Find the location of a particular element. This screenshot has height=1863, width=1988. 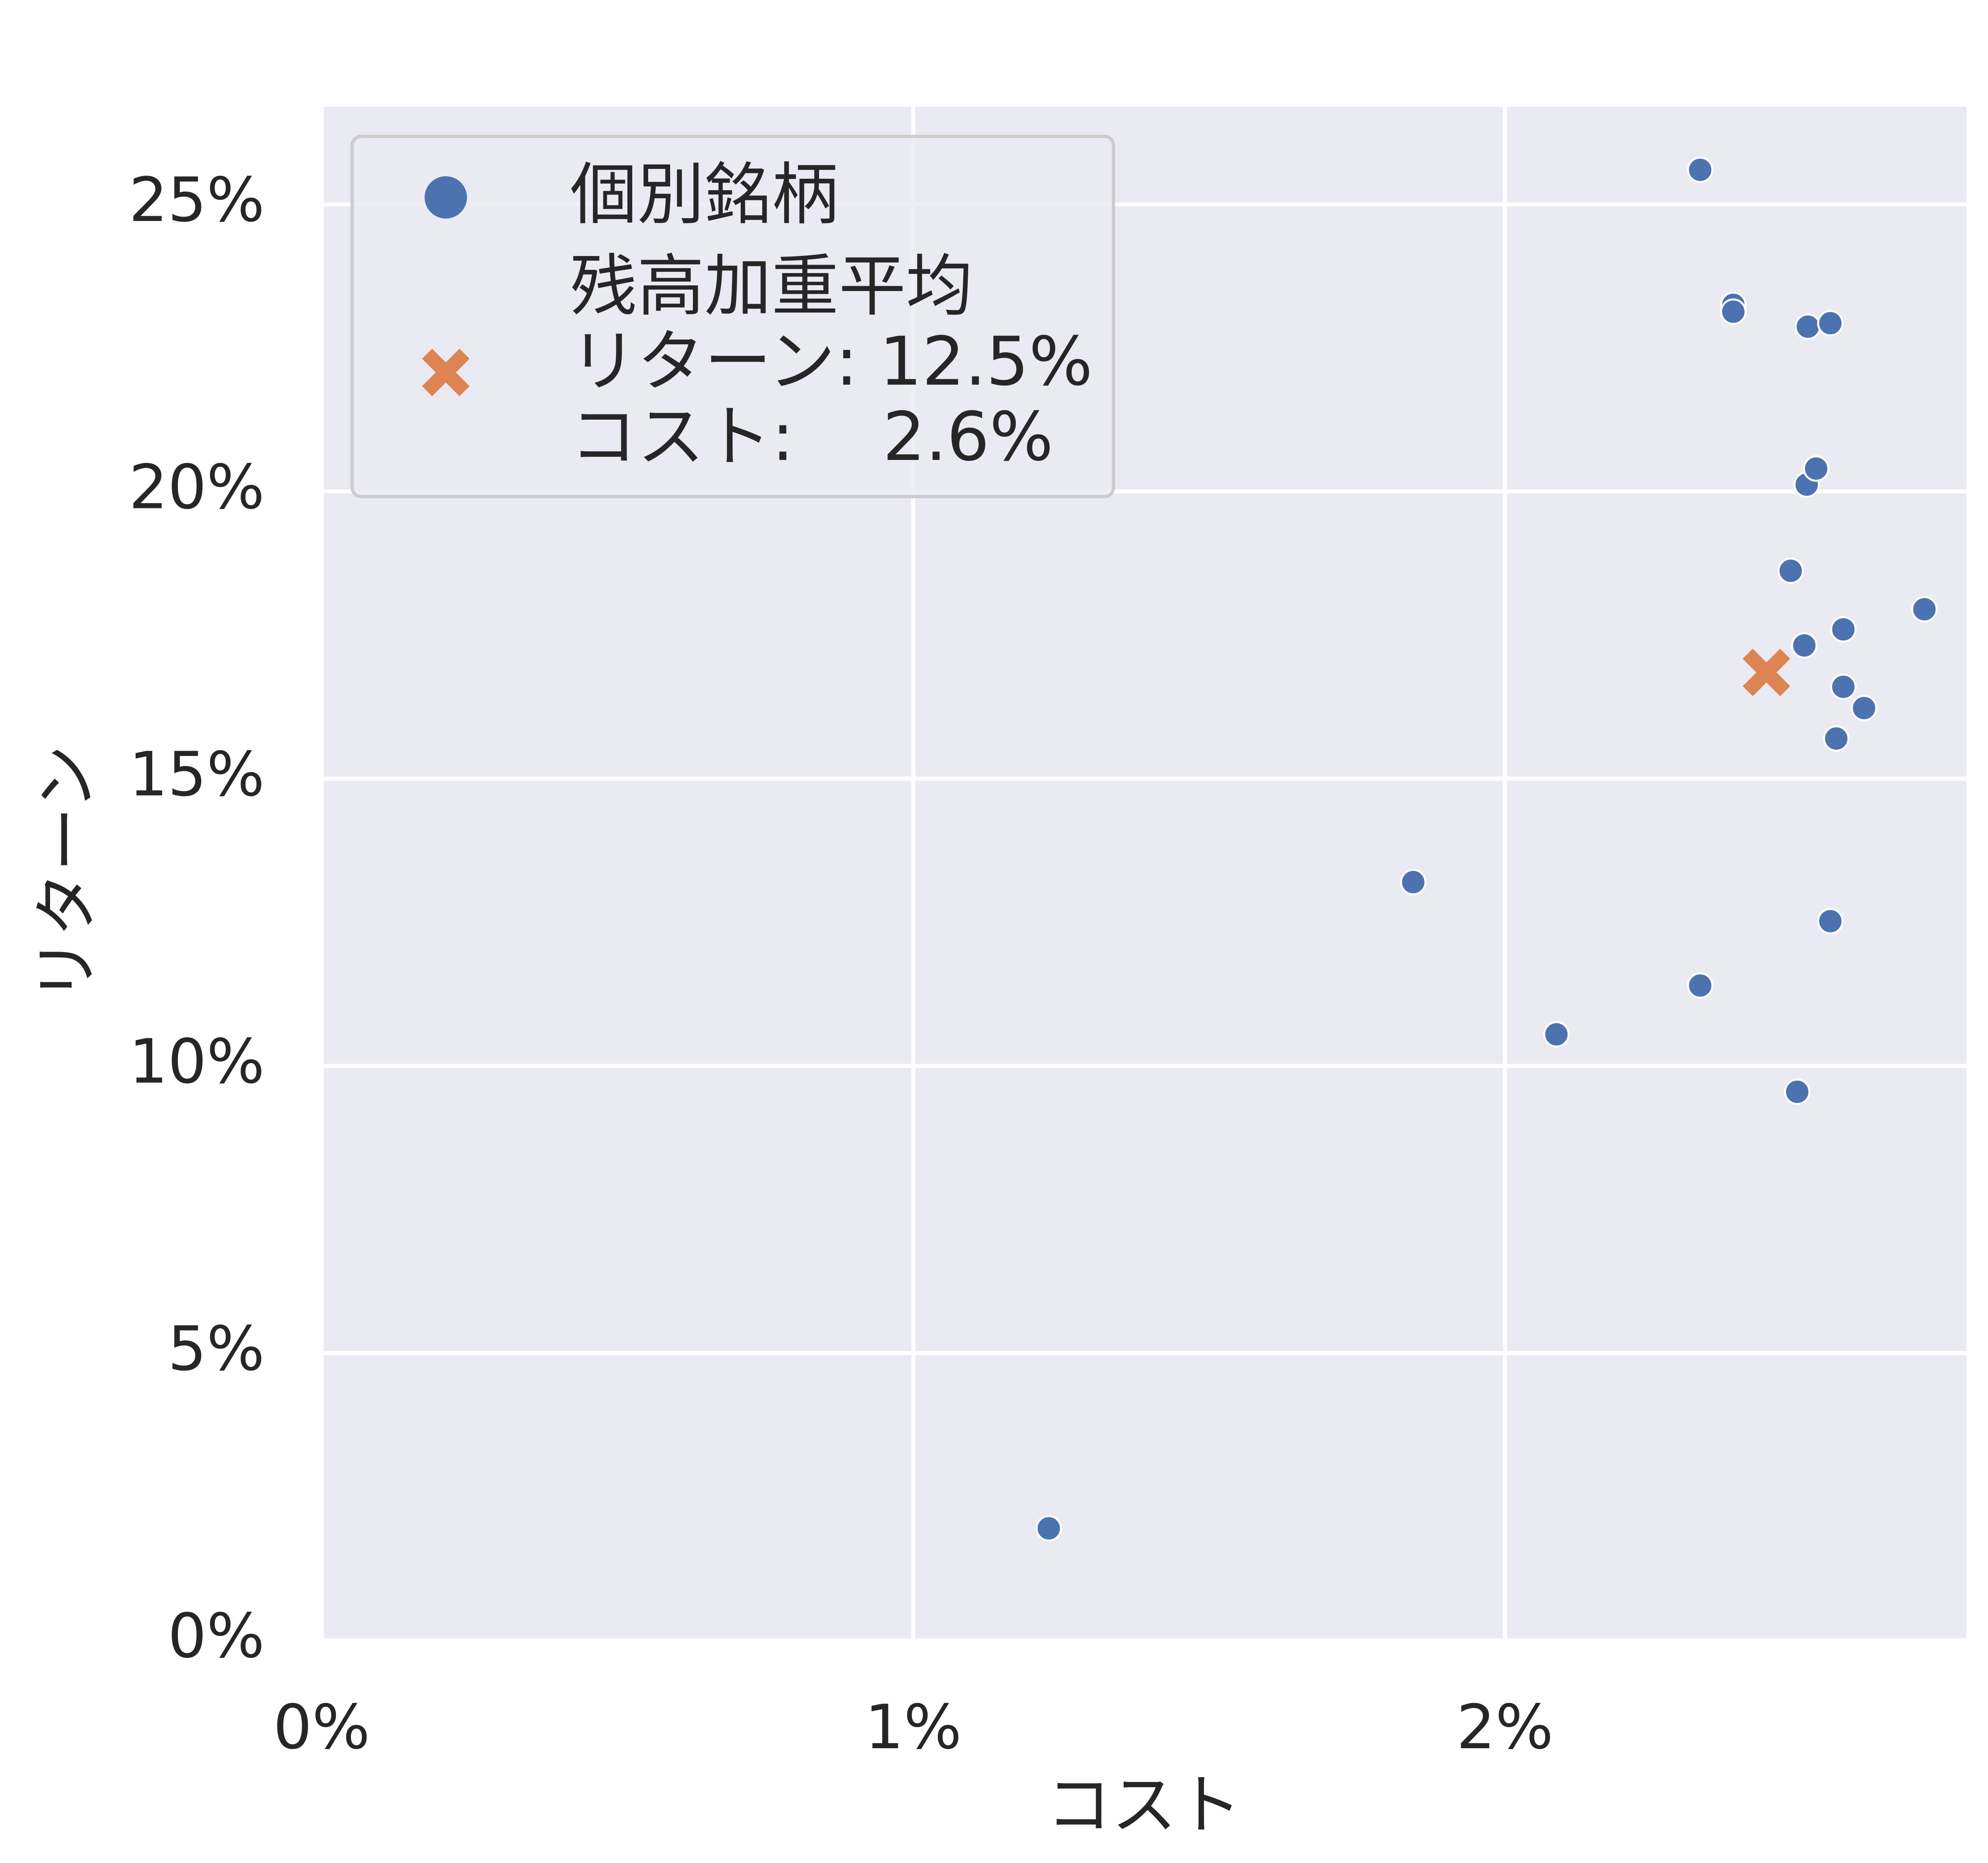

y-tick-label: 10% is located at coordinates (197, 1062).